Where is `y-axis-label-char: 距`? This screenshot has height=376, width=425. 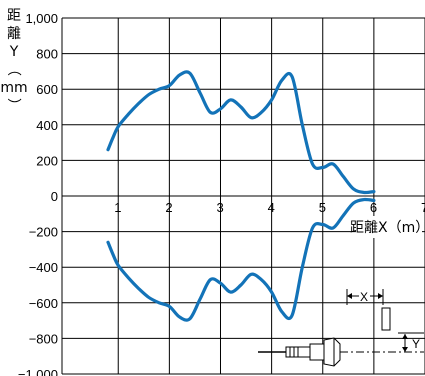
y-axis-label-char: 距 is located at coordinates (14, 16).